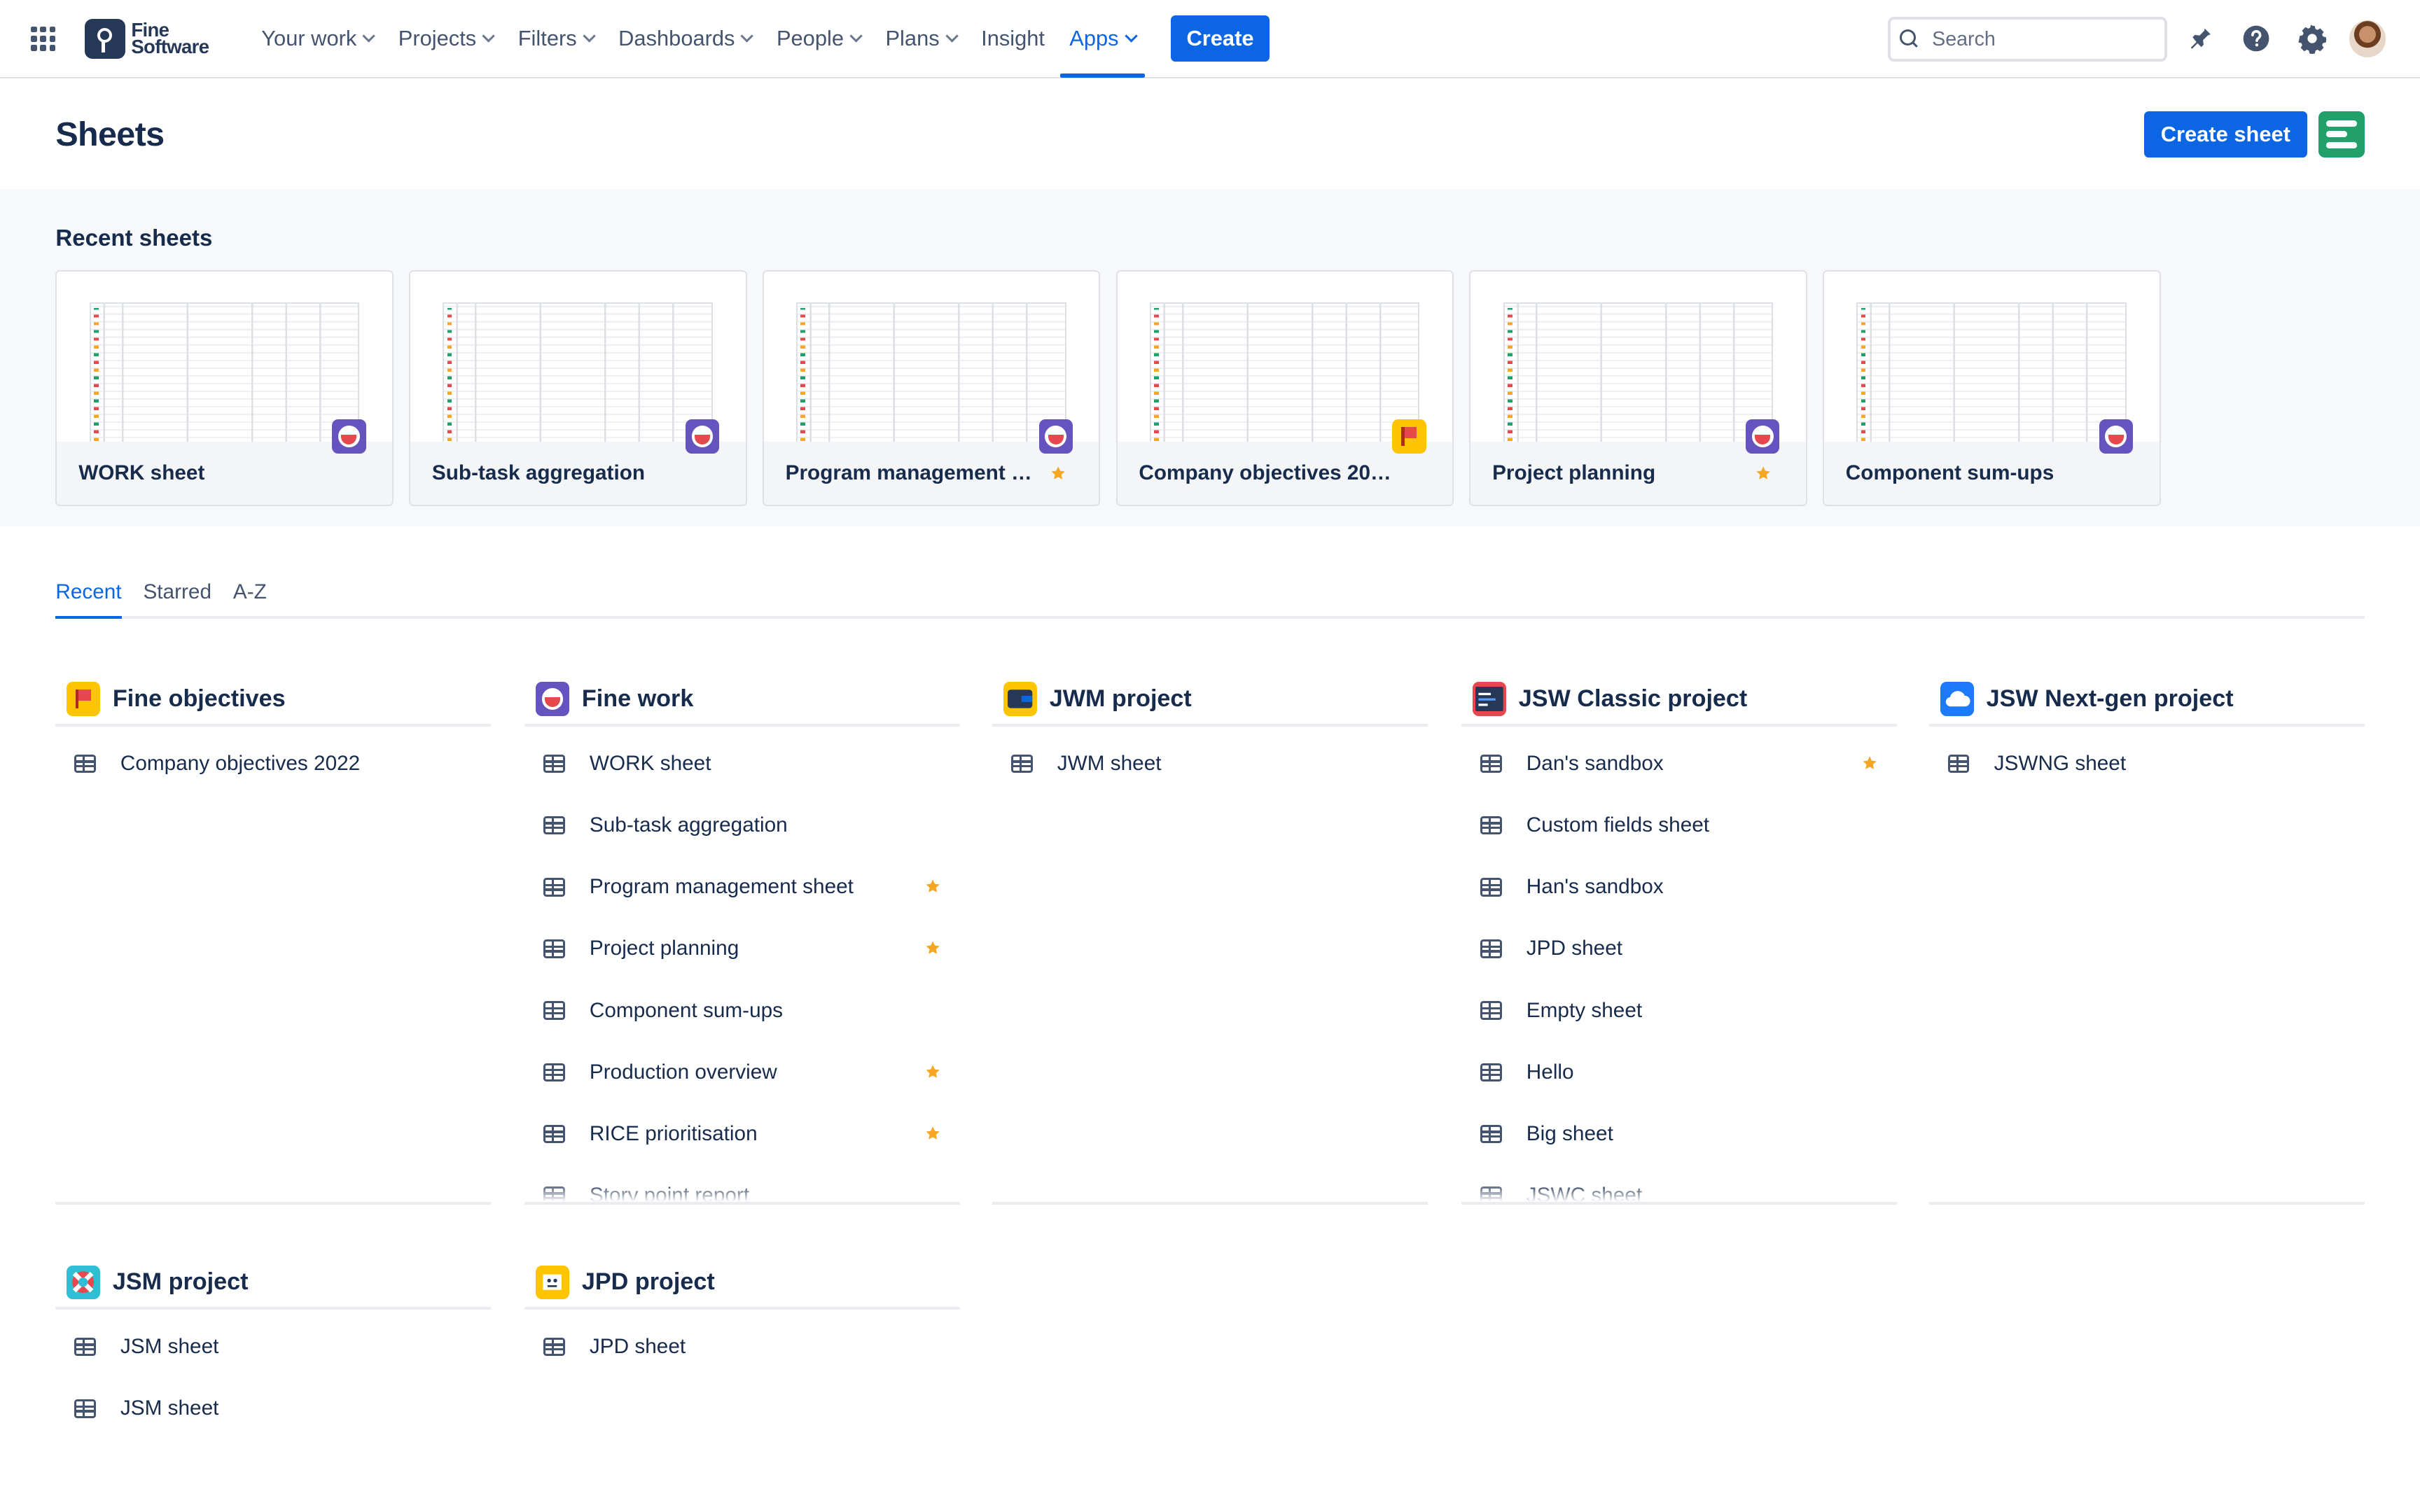 The width and height of the screenshot is (2420, 1512). Describe the element at coordinates (2201, 38) in the screenshot. I see `notifications-icon` at that location.